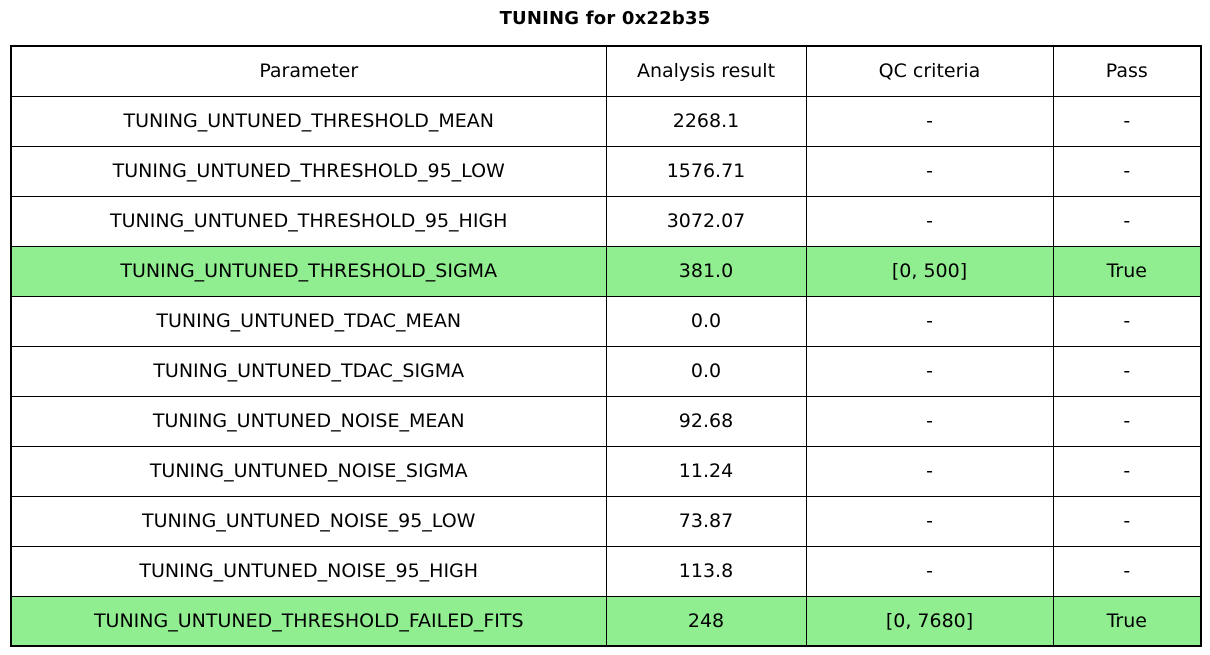 The width and height of the screenshot is (1210, 655). I want to click on table-row: TUNING_UNTUNED_NOISE_MEAN 92.68- -, so click(606, 421).